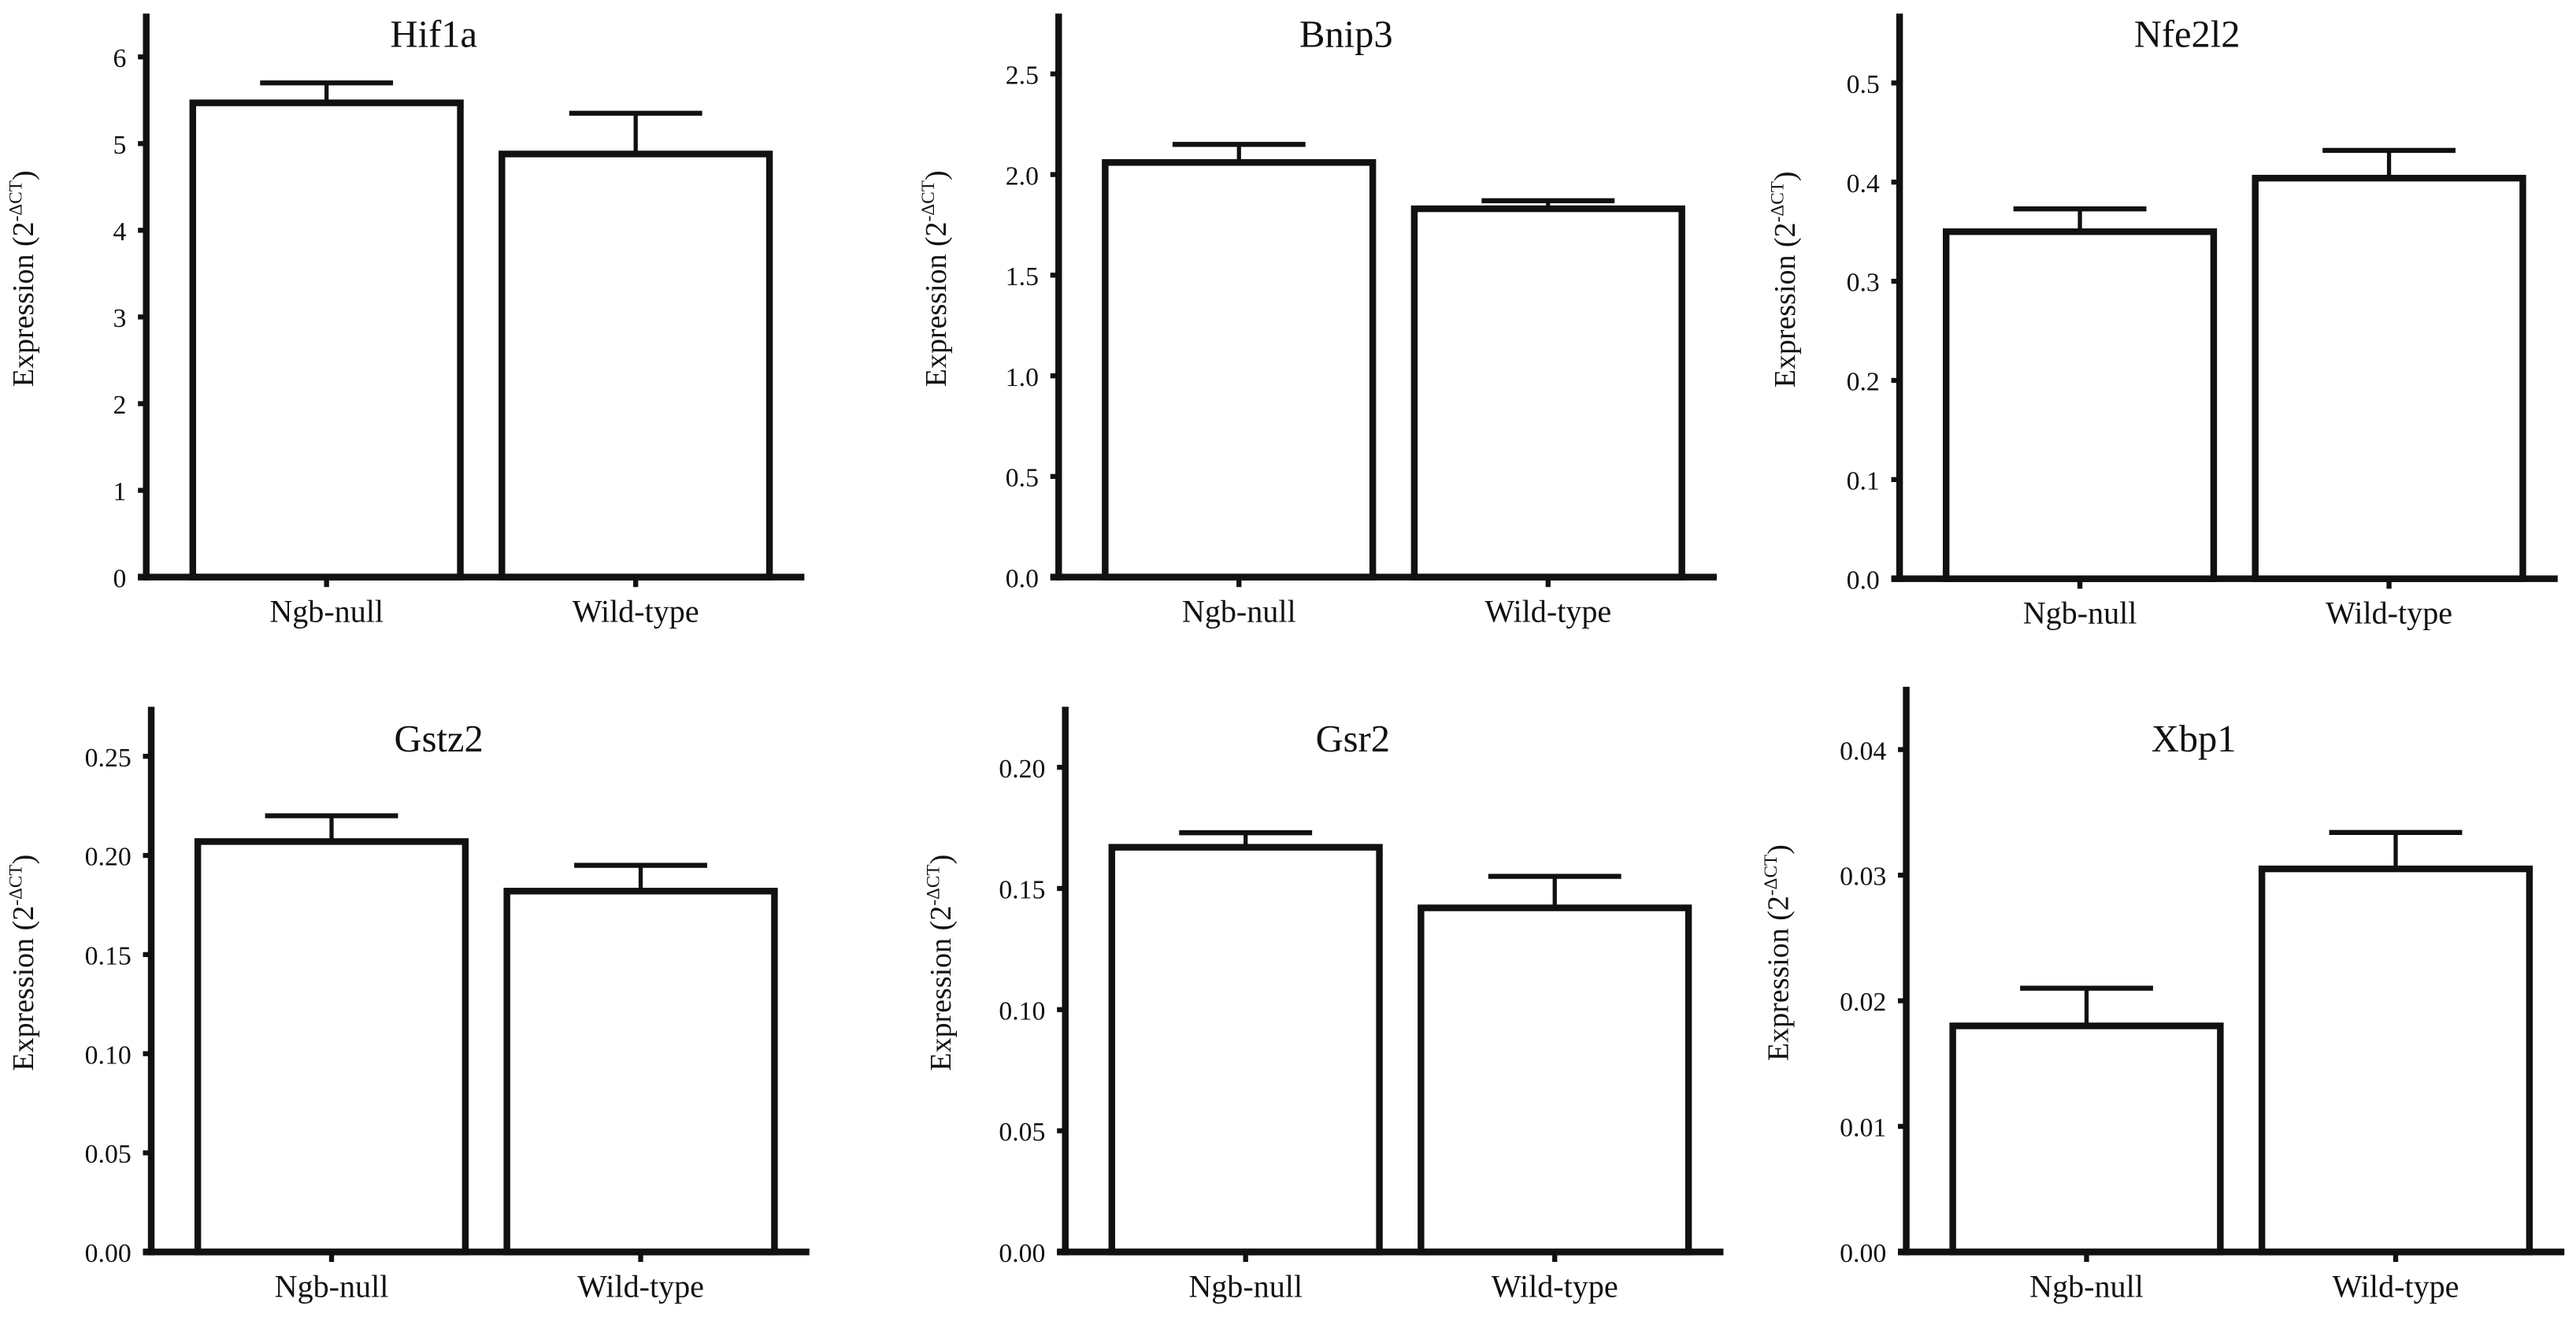 Image resolution: width=2576 pixels, height=1332 pixels. Describe the element at coordinates (1346, 34) in the screenshot. I see `chart-title: Bnip3` at that location.